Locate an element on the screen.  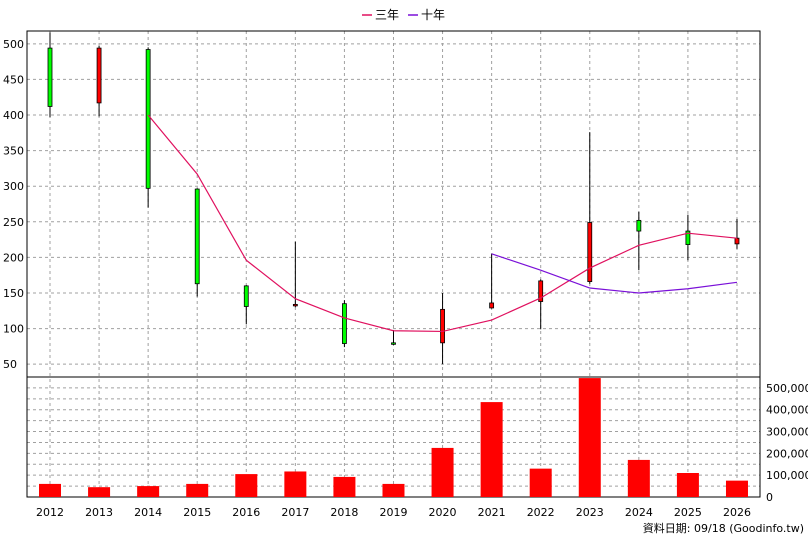
x-tick-label: 2022 is located at coordinates (541, 512).